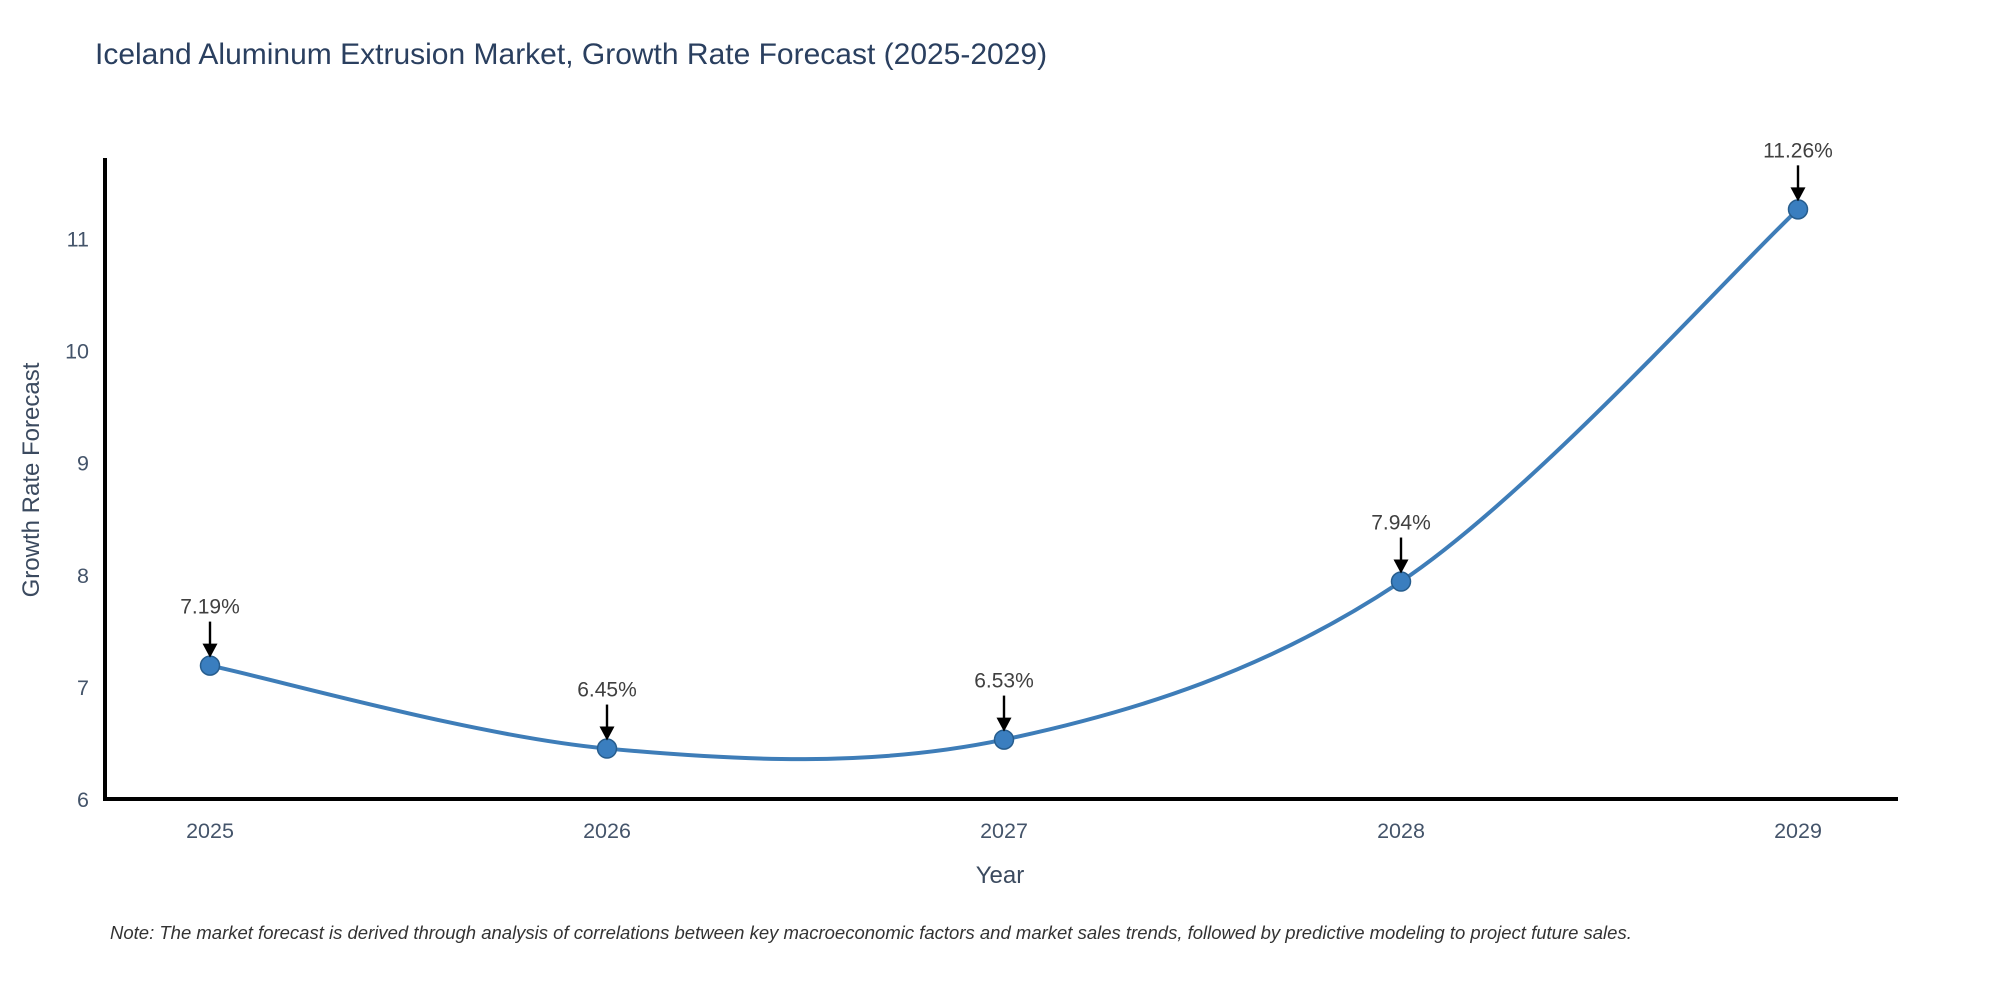  Describe the element at coordinates (1004, 739) in the screenshot. I see `data-point-2027` at that location.